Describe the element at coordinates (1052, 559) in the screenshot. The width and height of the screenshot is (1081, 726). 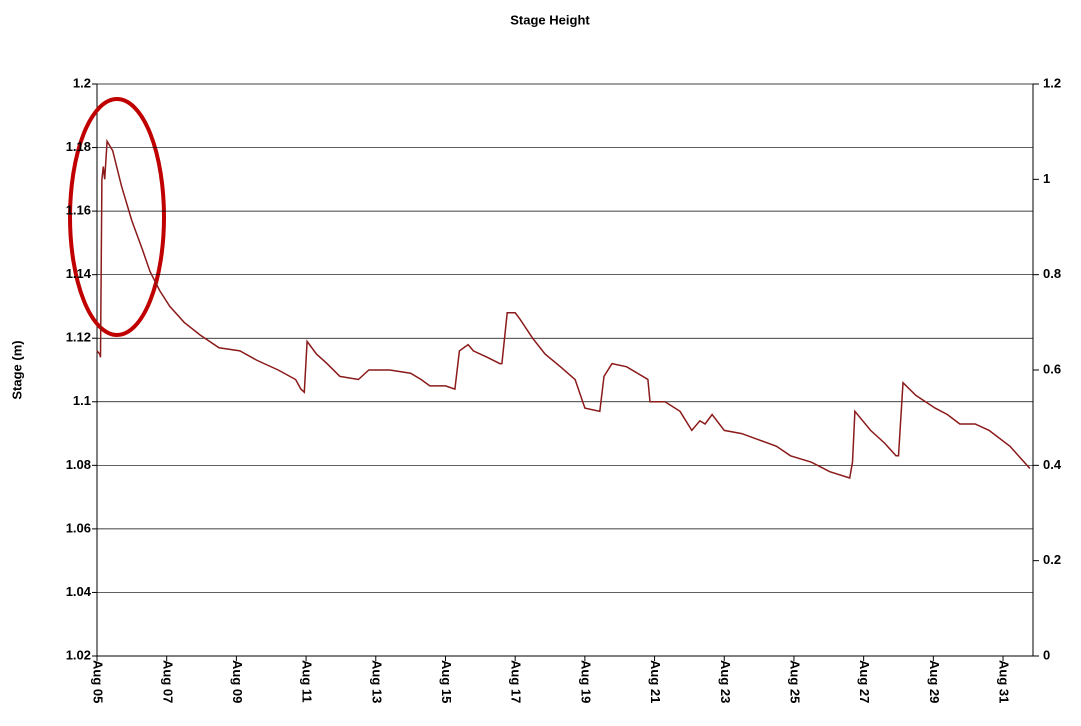
I see `y2-tick-label: 0.2` at that location.